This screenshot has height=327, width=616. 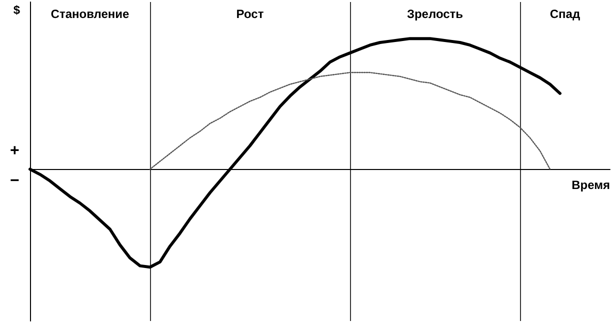 I want to click on y-axis-title: $, so click(x=16, y=10).